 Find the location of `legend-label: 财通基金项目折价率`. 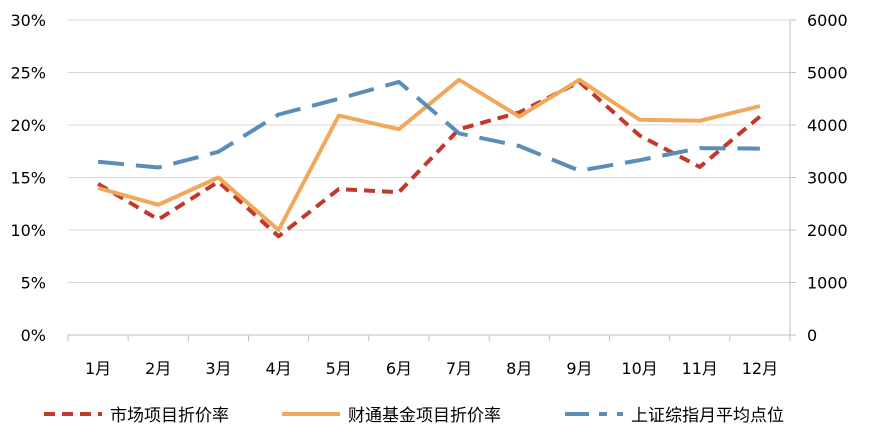

legend-label: 财通基金项目折价率 is located at coordinates (424, 416).